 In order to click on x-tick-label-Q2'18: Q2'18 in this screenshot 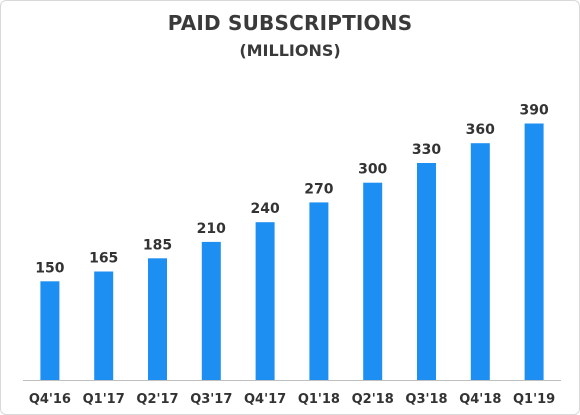, I will do `click(373, 399)`.